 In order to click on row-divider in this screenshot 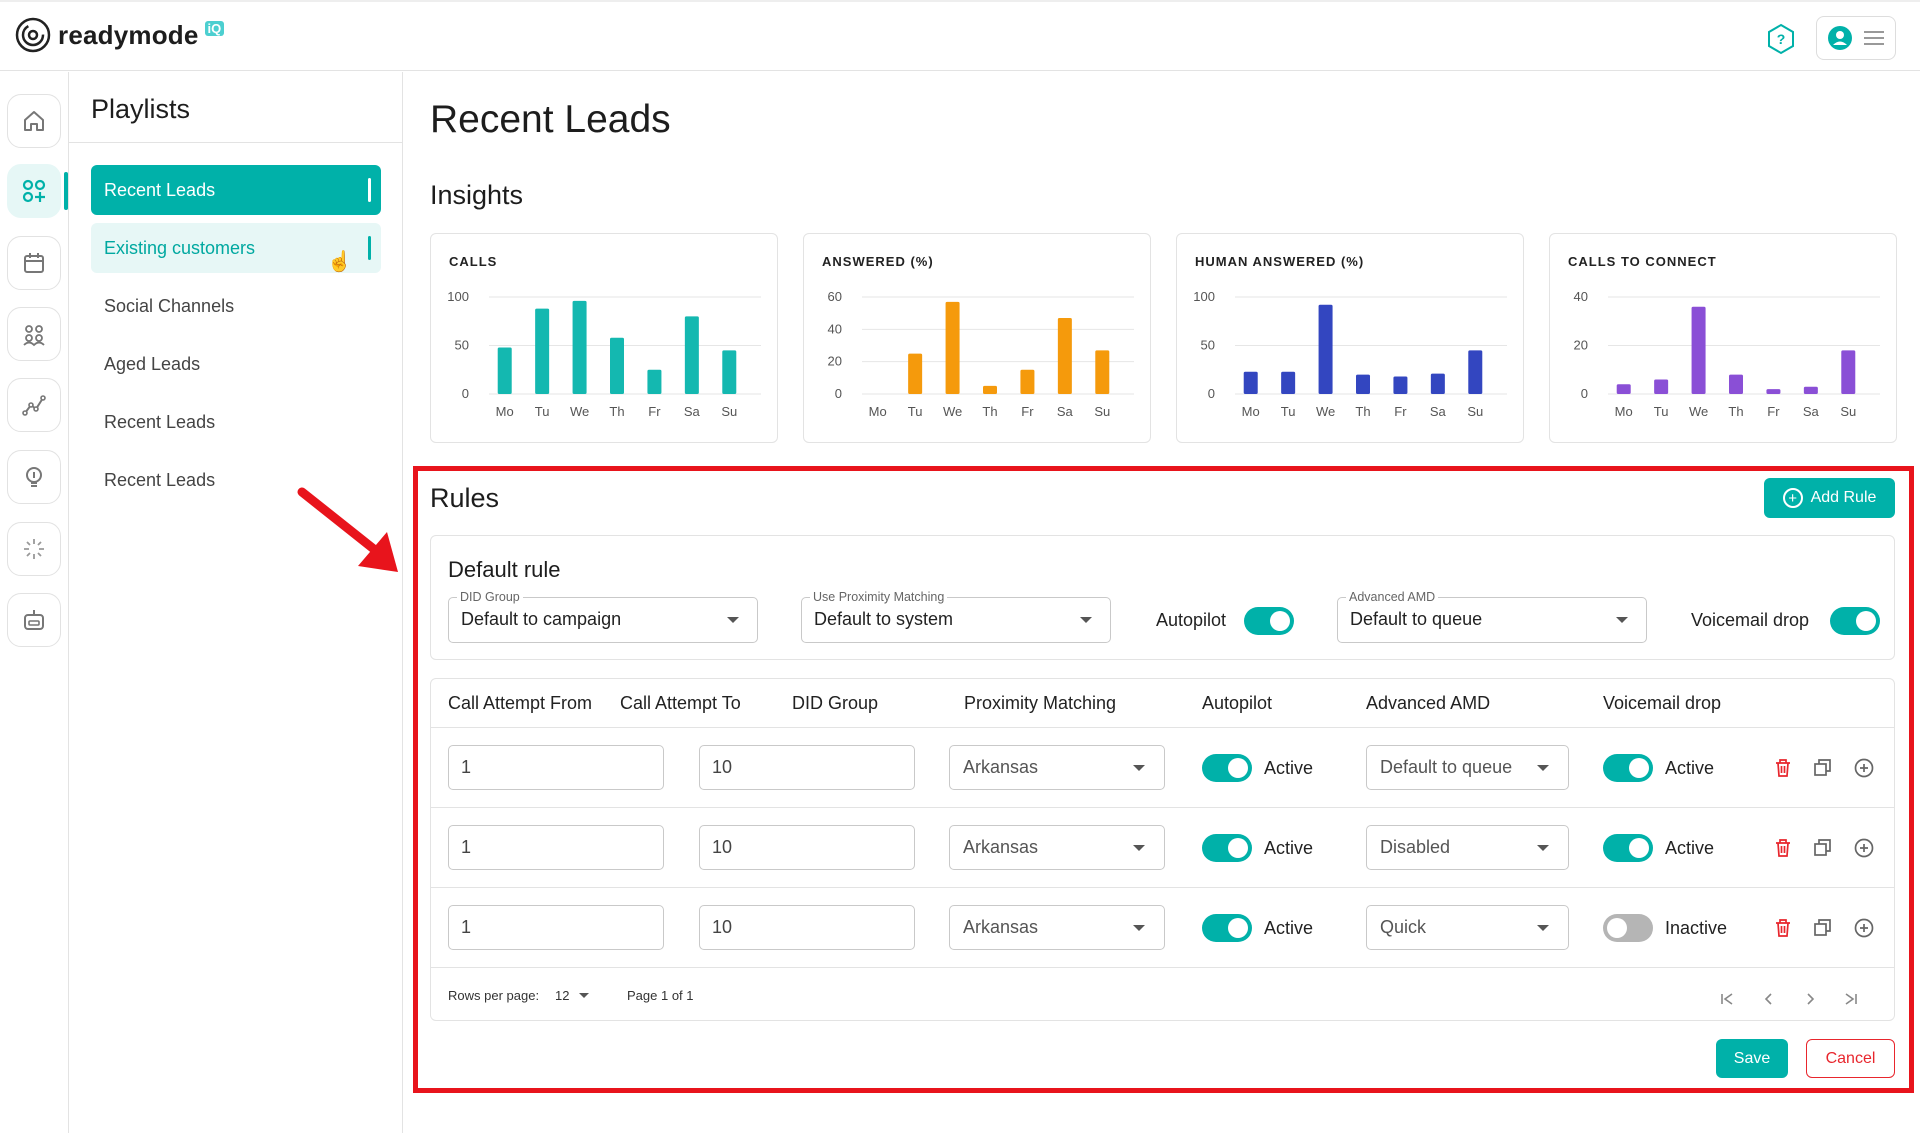, I will do `click(1162, 887)`.